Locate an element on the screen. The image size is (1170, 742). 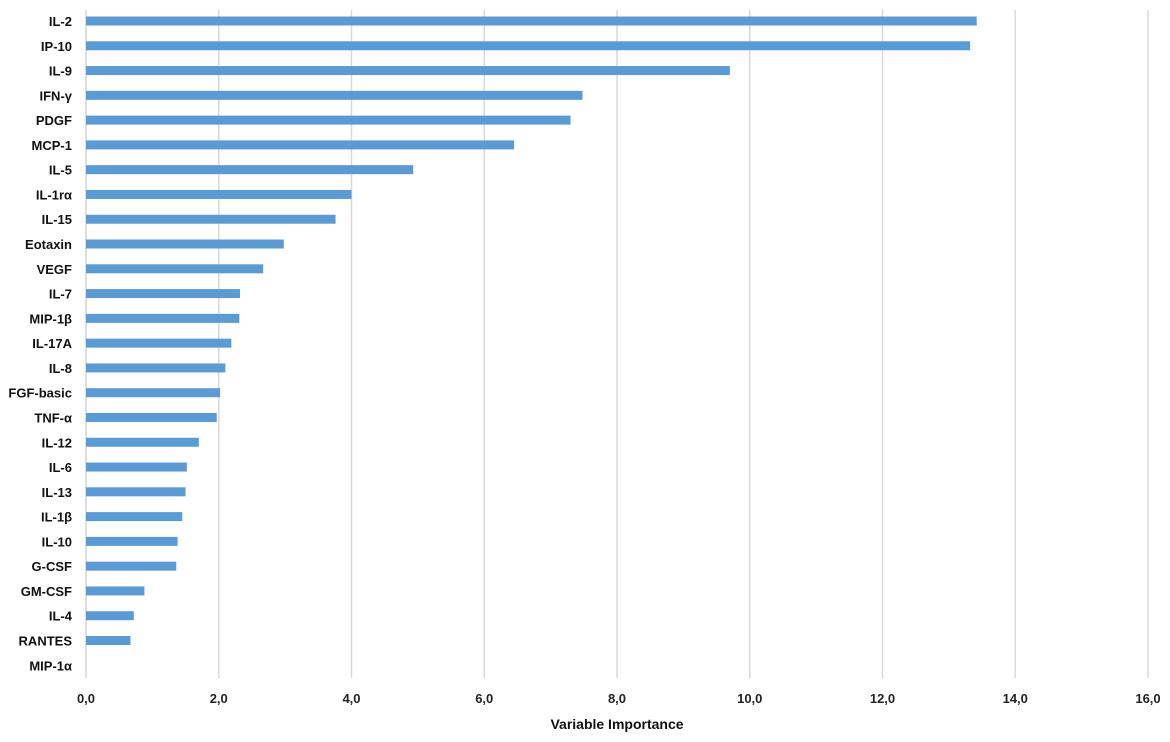
category-label: IFN-γ is located at coordinates (56, 95).